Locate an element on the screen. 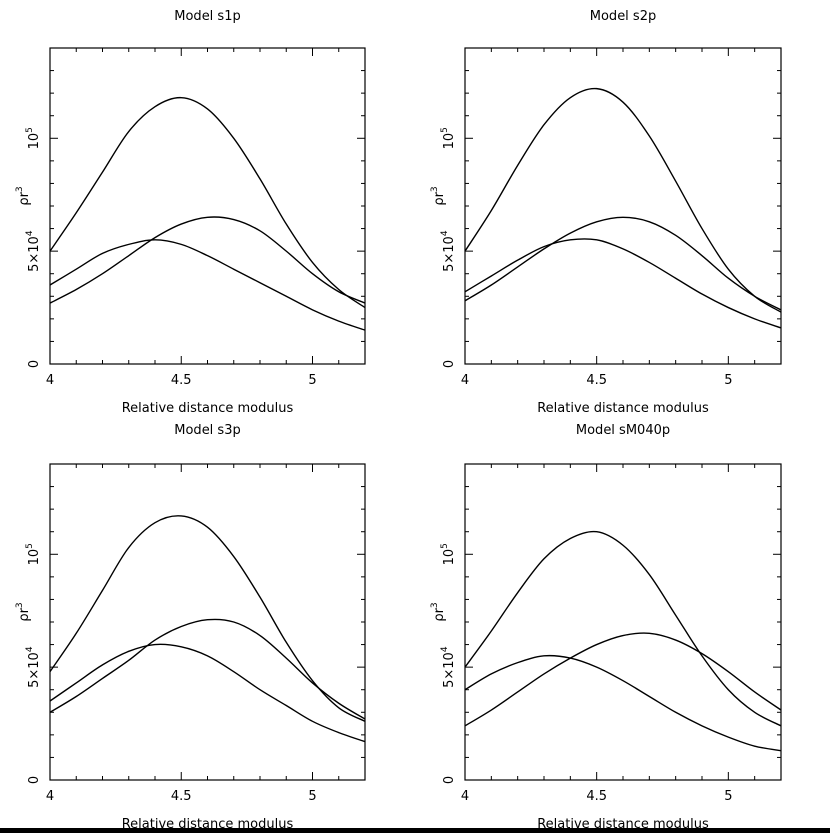 The height and width of the screenshot is (833, 830). panel-title: Model sM040p is located at coordinates (623, 430).